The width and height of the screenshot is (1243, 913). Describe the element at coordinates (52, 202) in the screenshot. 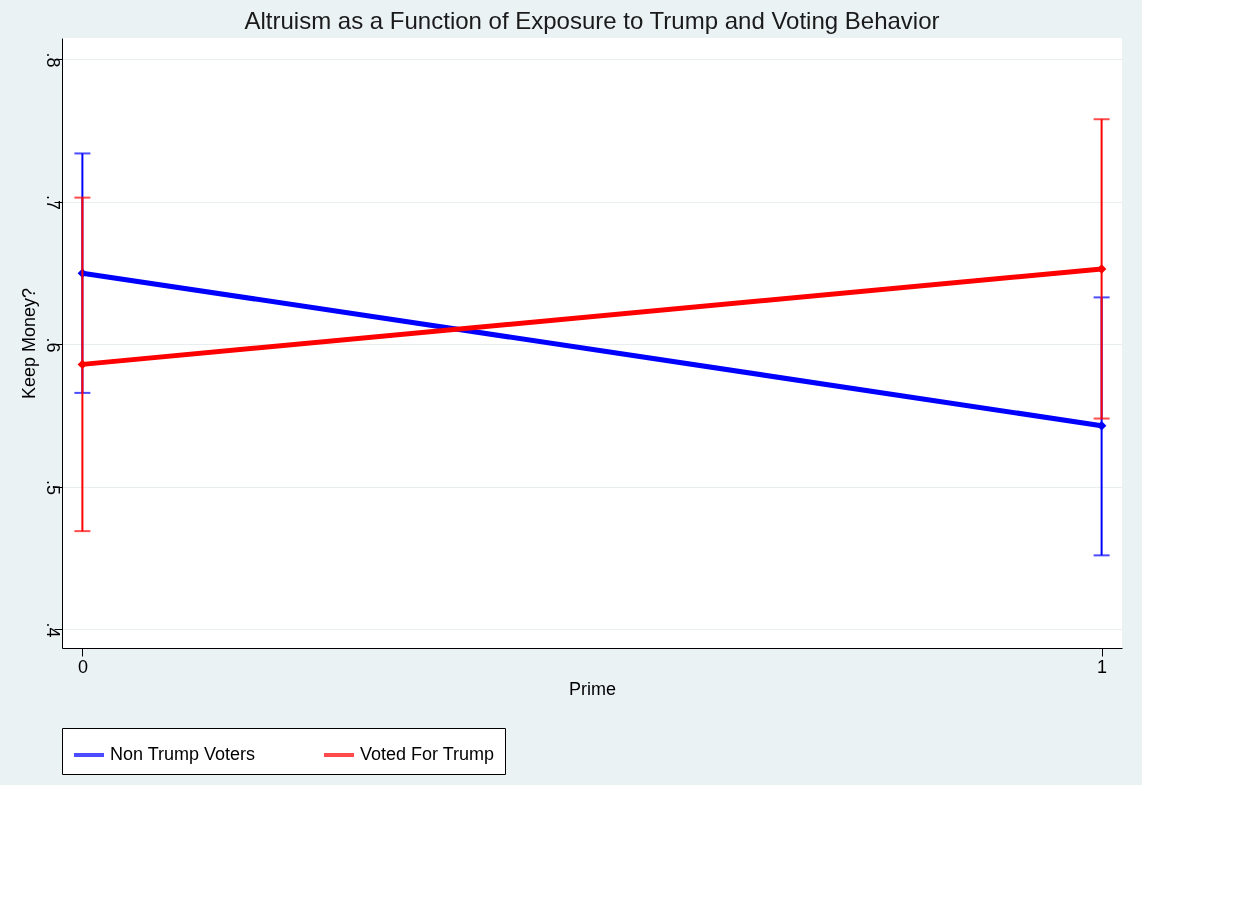

I see `y-tick-label: .7` at that location.